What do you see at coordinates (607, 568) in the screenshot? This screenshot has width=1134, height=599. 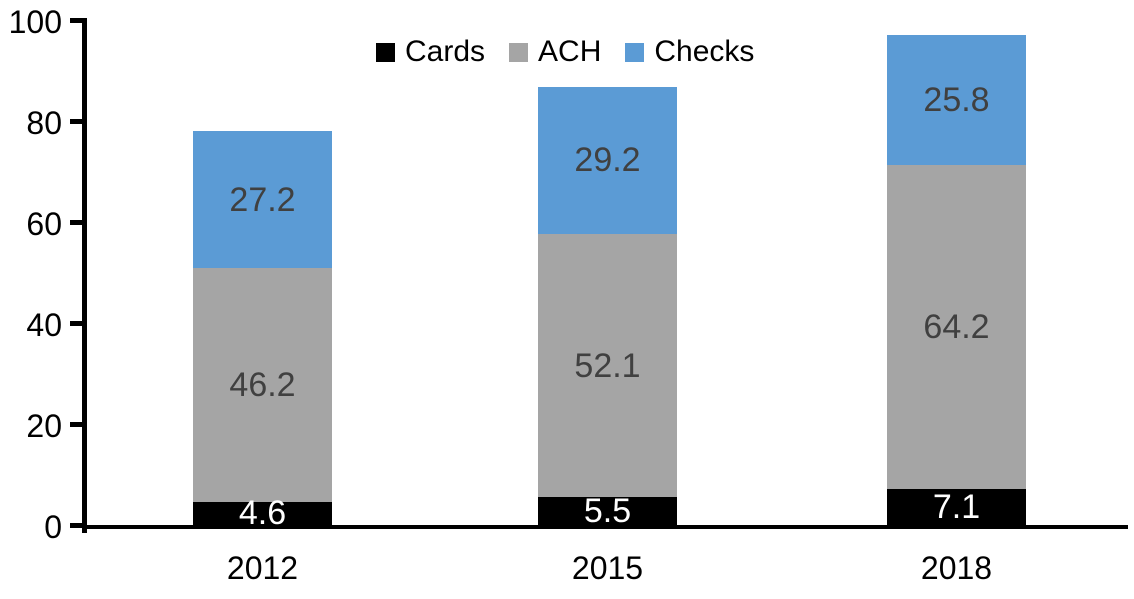 I see `x-category-label-2015: 2015` at bounding box center [607, 568].